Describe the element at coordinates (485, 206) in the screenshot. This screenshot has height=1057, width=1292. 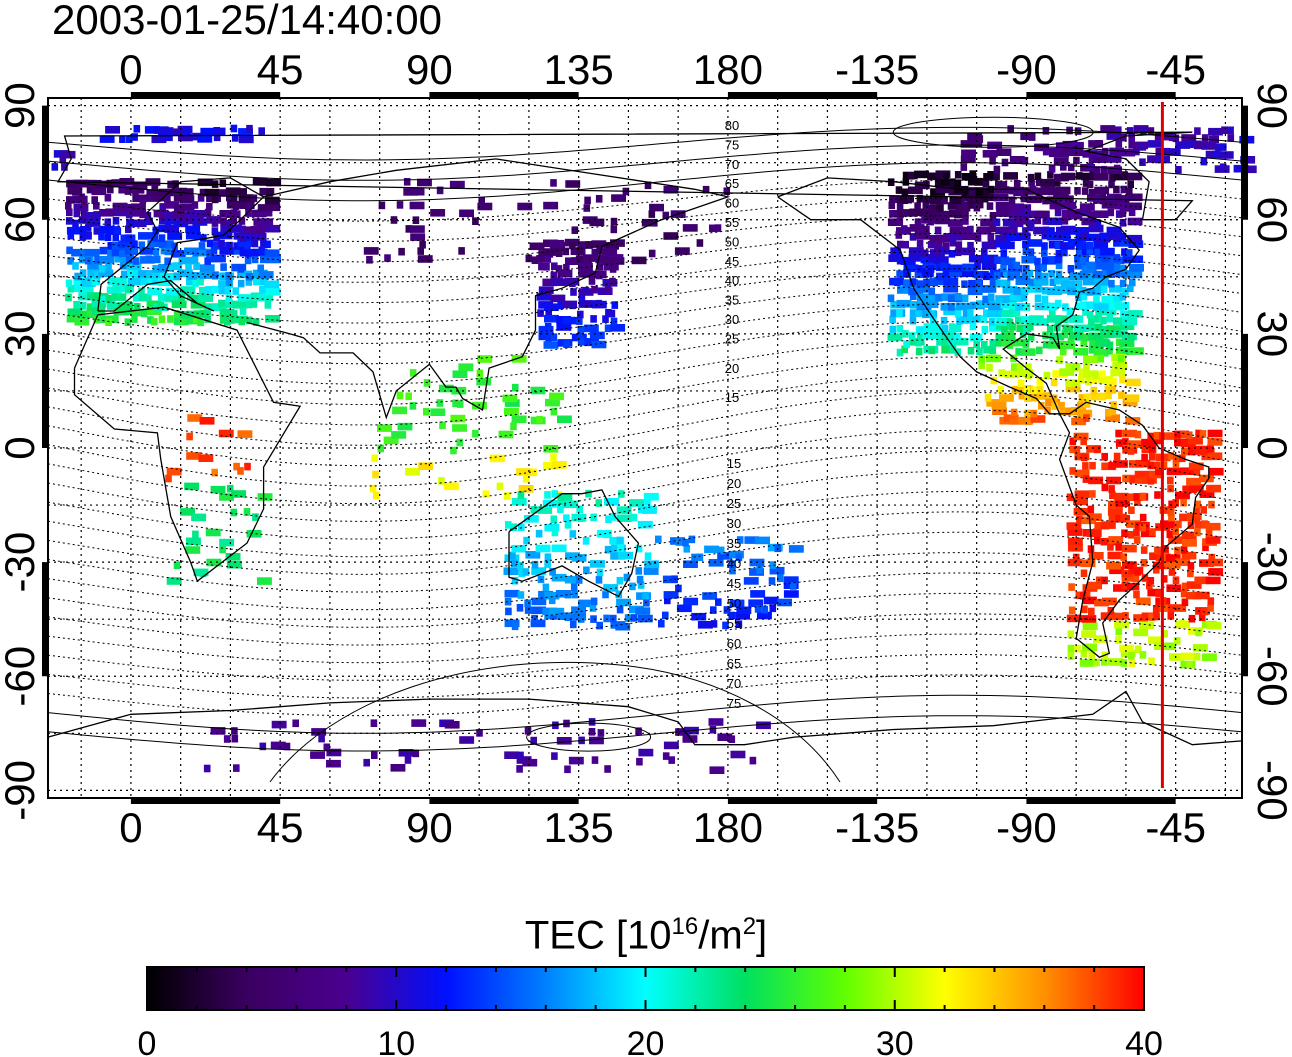
I see `tec-cell-siberia` at that location.